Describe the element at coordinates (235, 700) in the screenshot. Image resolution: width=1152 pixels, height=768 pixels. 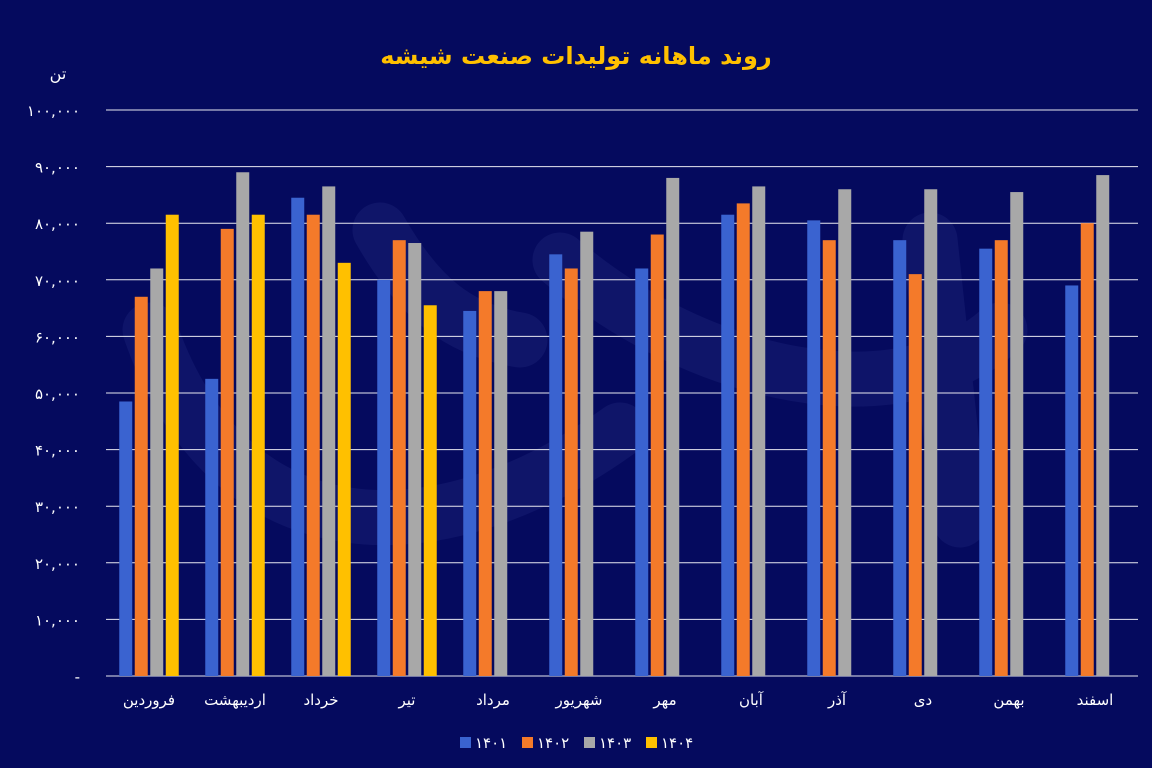
I see `x-tick-label: اردیبهشت` at that location.